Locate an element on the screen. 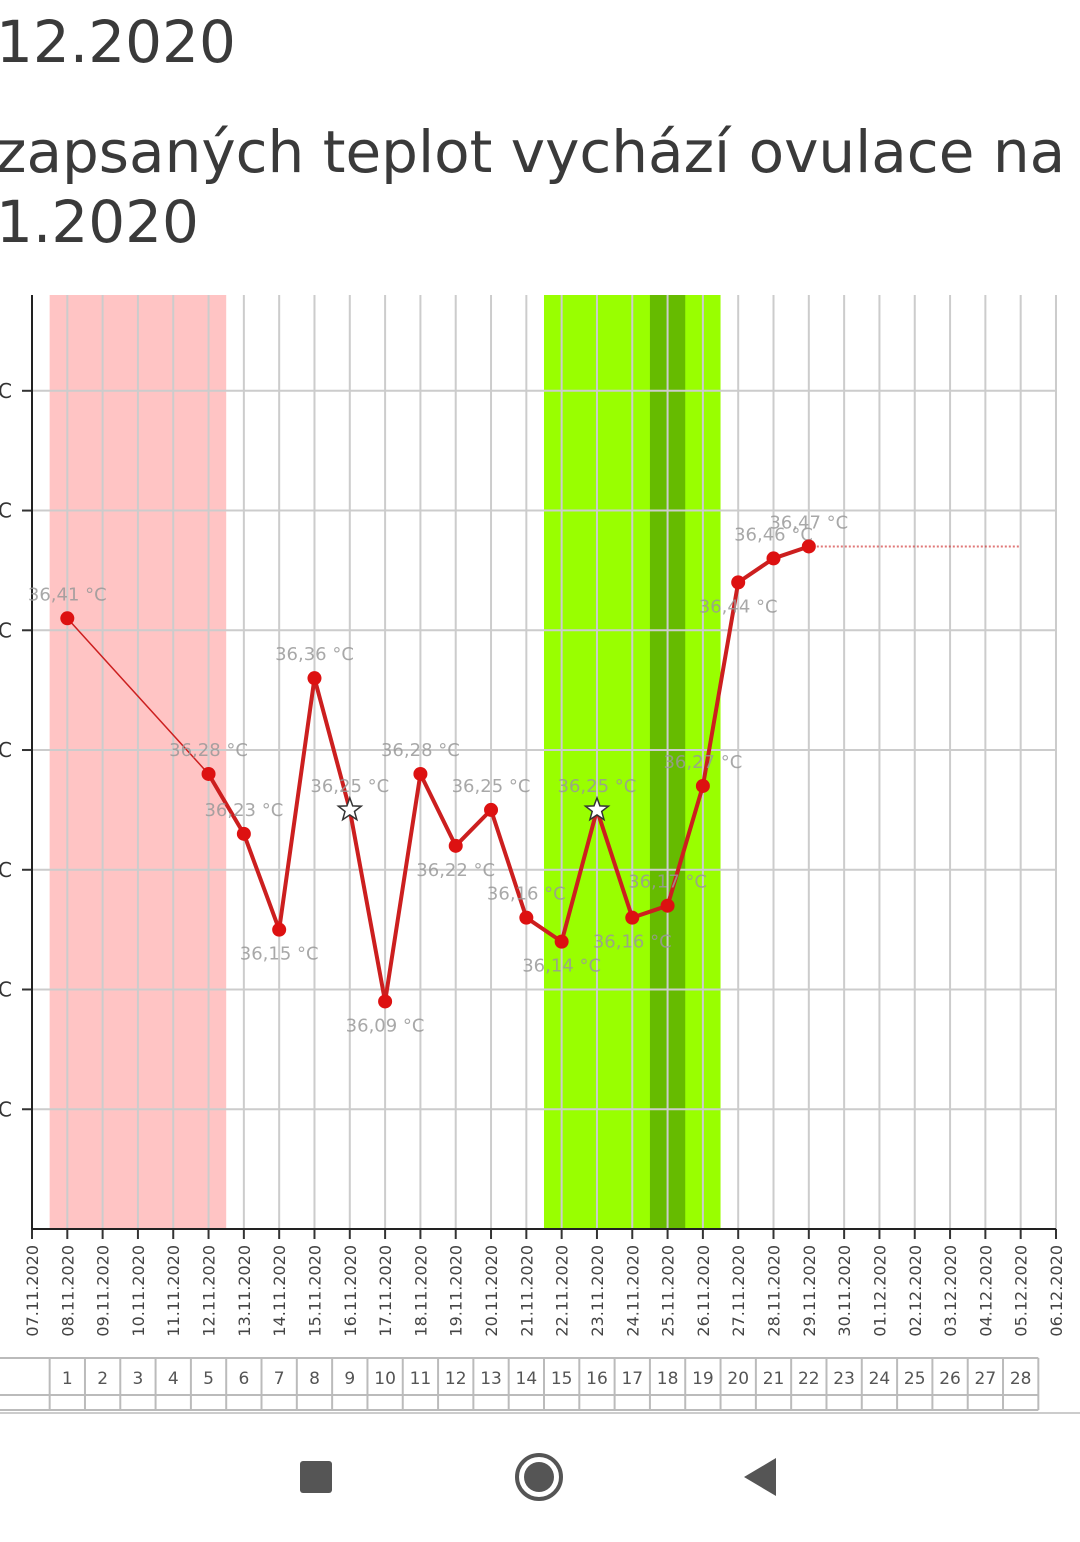  value-label: 36,47 °C is located at coordinates (808, 522).